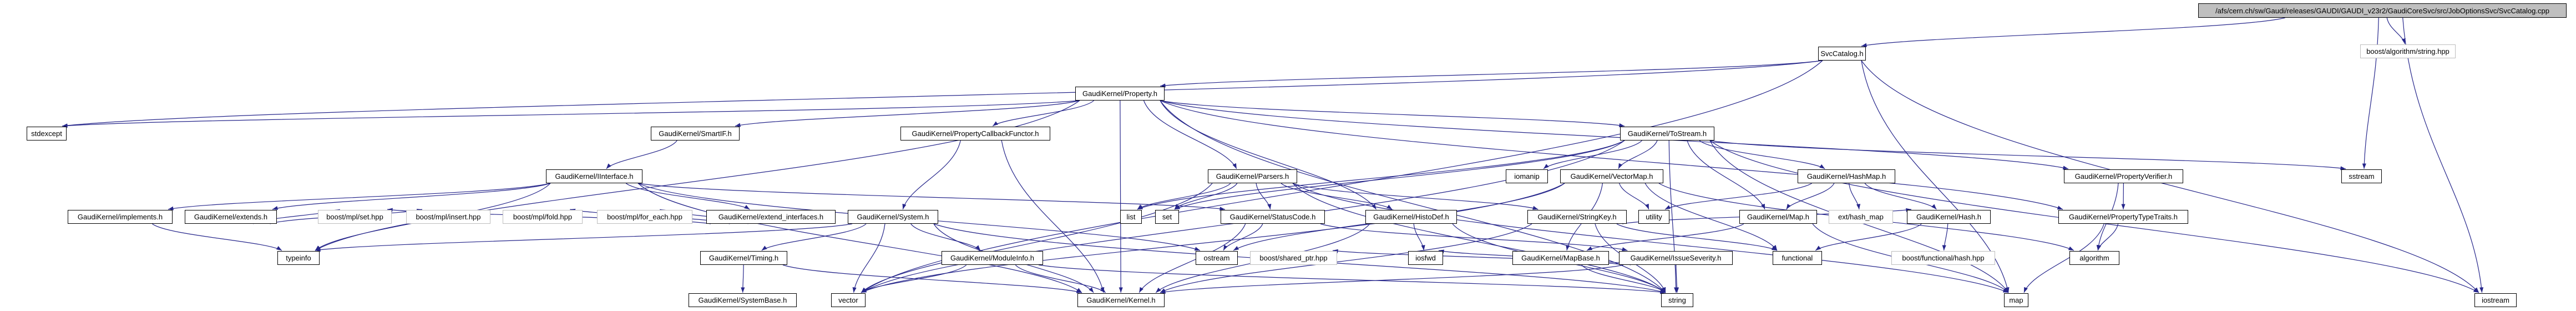 The width and height of the screenshot is (2576, 311). Describe the element at coordinates (1252, 176) in the screenshot. I see `graph-node-parsers: GaudiKernel/Parsers.h` at that location.